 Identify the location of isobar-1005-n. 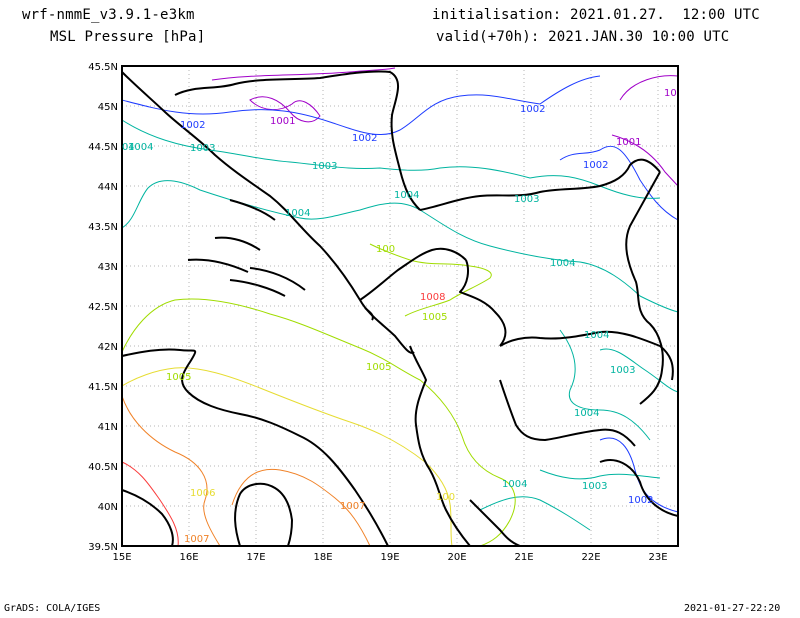
(430, 280).